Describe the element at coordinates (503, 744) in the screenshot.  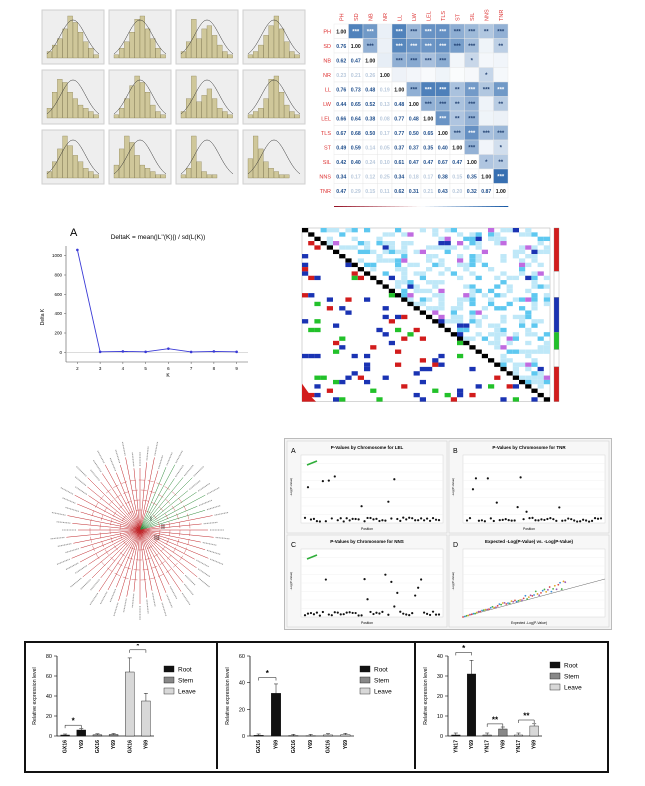
I see `x-tick-label: Y69` at that location.